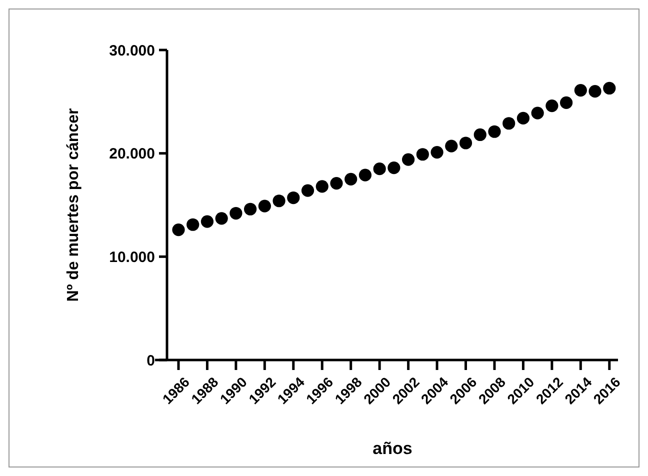  What do you see at coordinates (73, 205) in the screenshot?
I see `y-axis-title: Nº de muertes por cáncer` at bounding box center [73, 205].